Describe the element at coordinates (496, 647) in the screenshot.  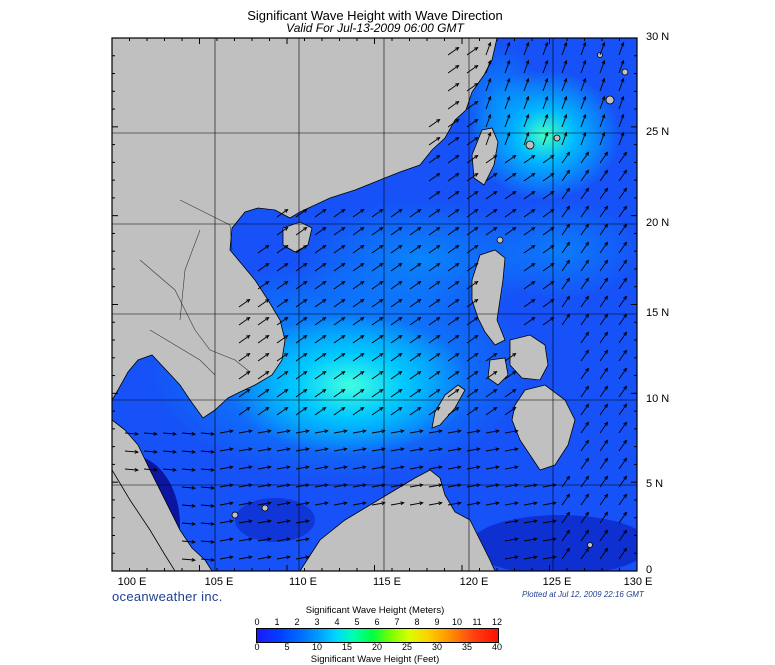
I see `feet-tick-40: 40` at that location.